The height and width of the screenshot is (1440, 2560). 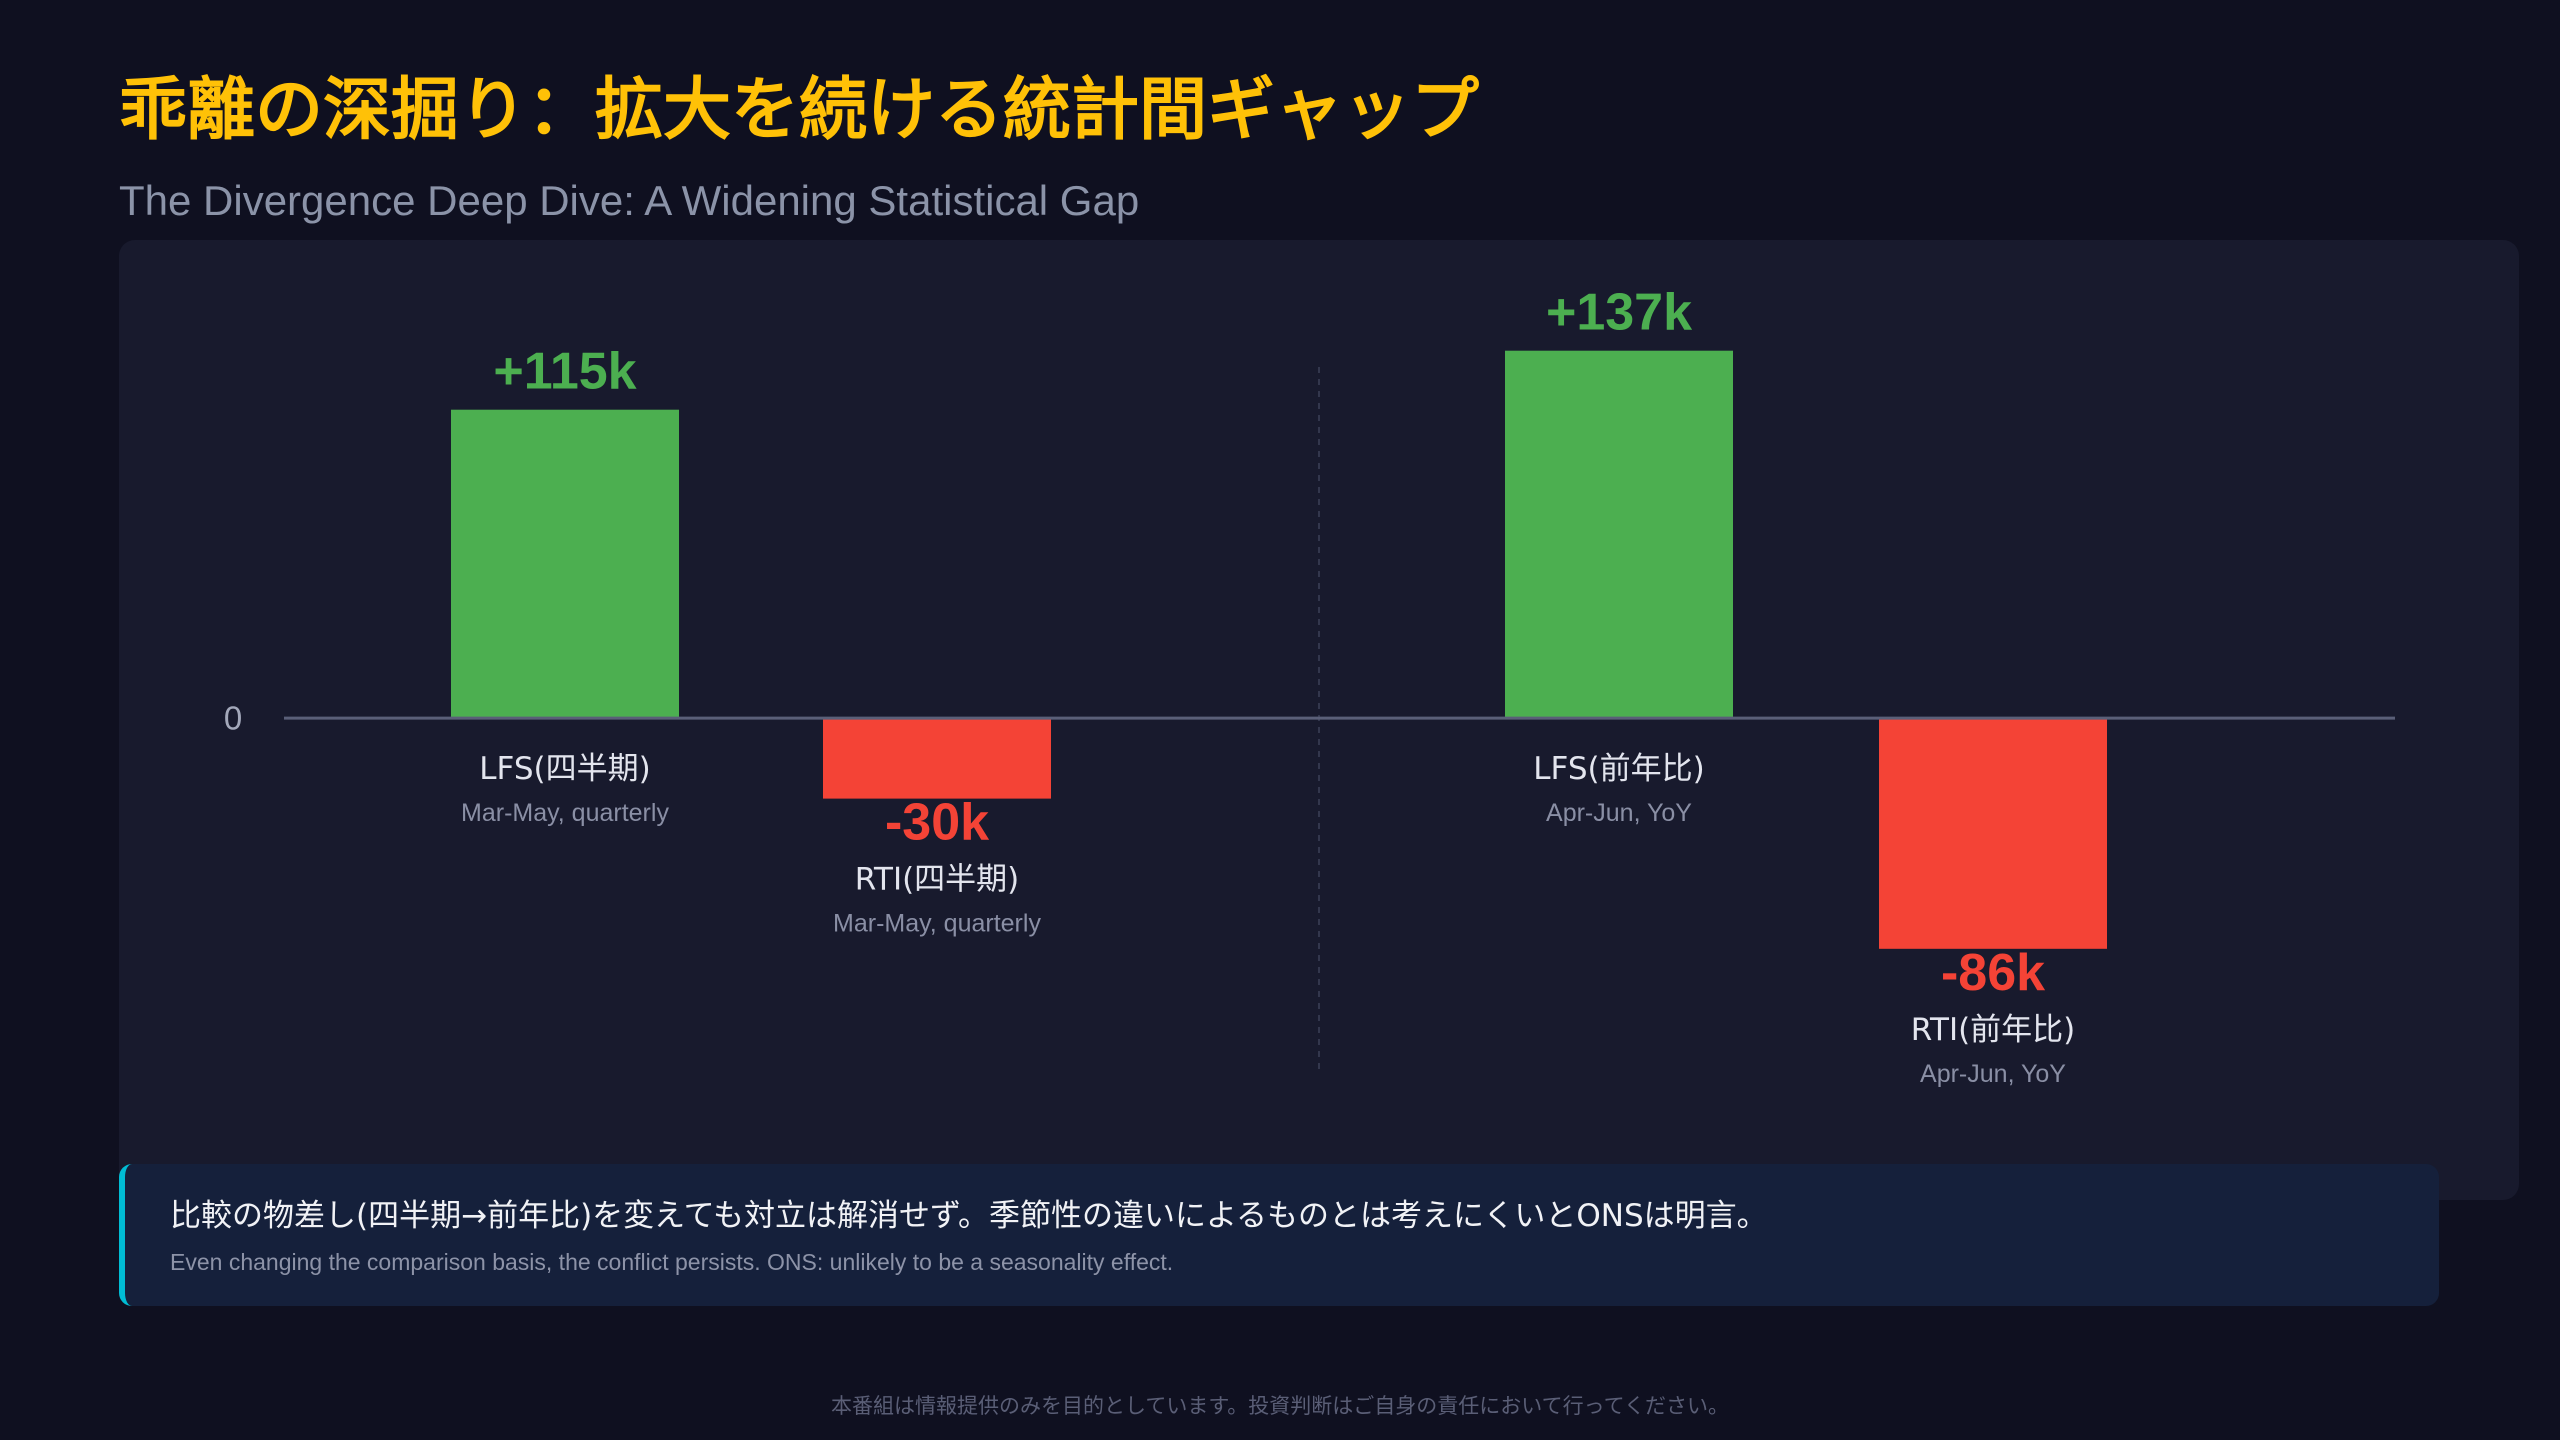 What do you see at coordinates (1993, 973) in the screenshot?
I see `bar-value-label: -86k` at bounding box center [1993, 973].